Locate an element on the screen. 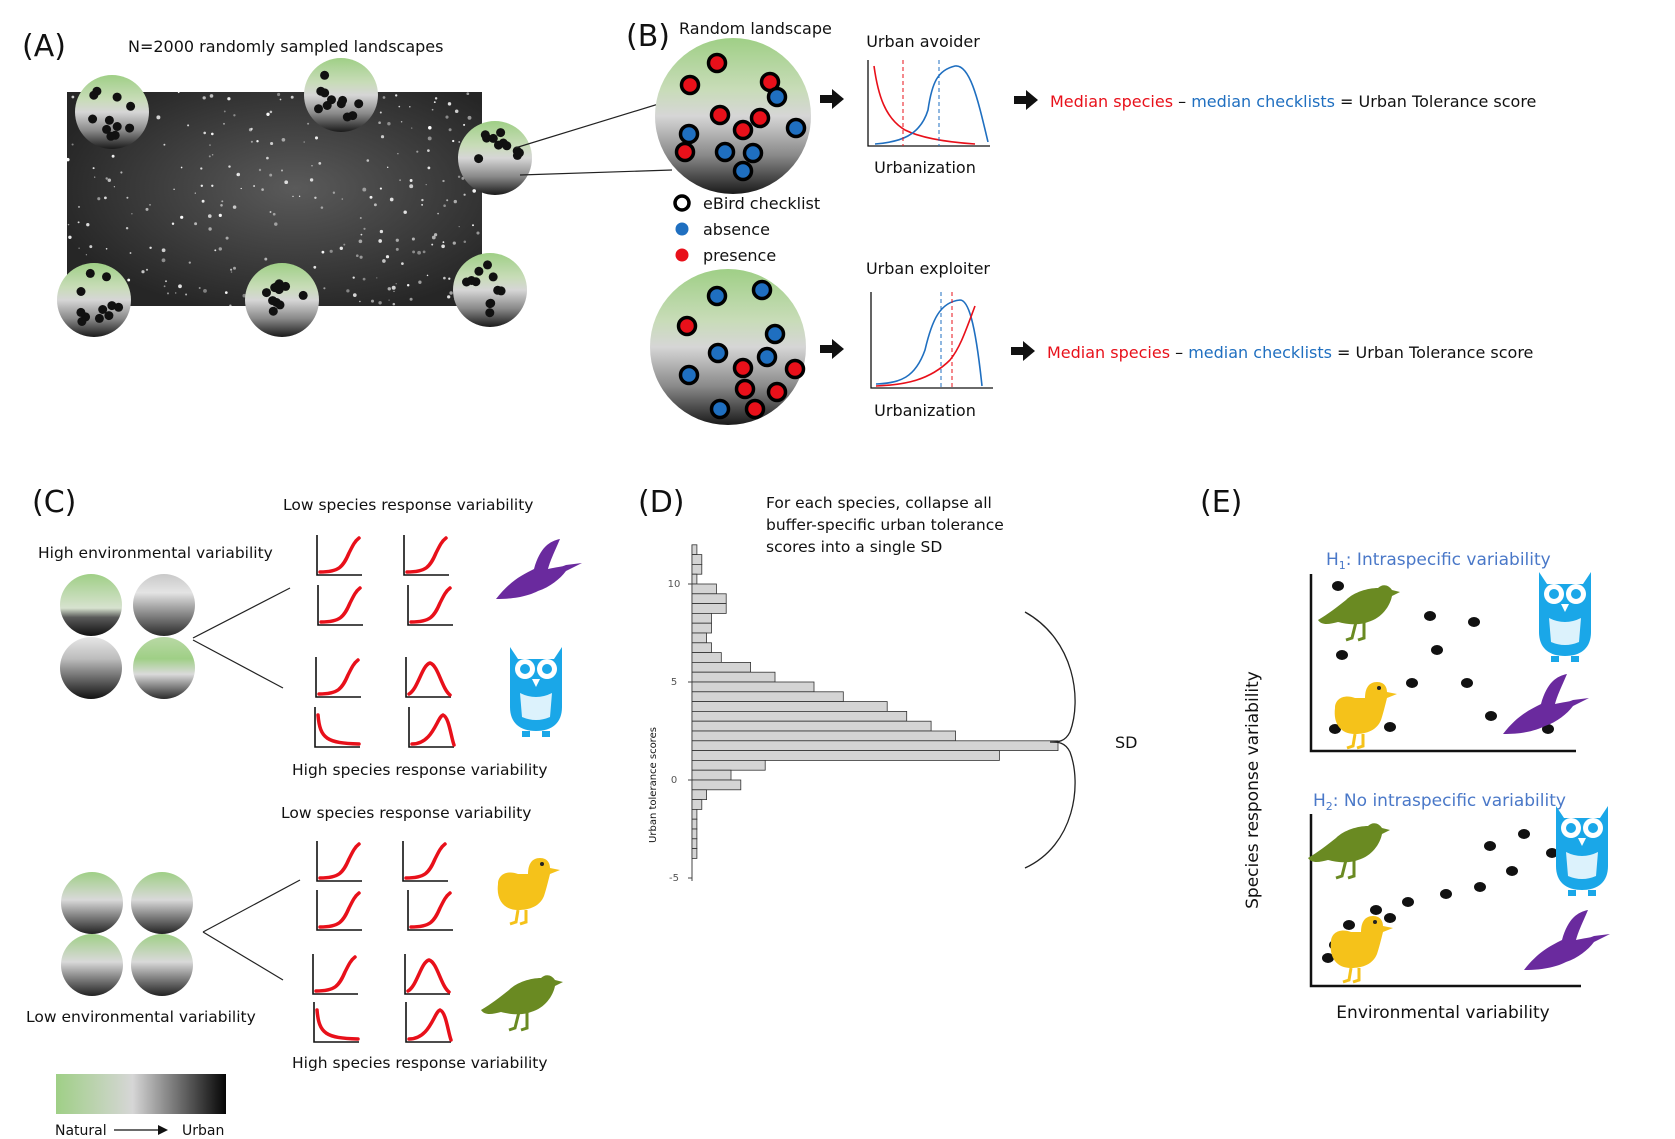 The height and width of the screenshot is (1139, 1675). env-circle is located at coordinates (162, 965).